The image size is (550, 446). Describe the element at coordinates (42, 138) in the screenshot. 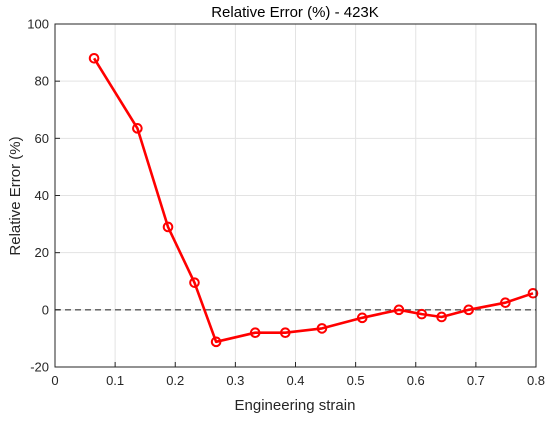

I see `y-tick-label: 60` at that location.